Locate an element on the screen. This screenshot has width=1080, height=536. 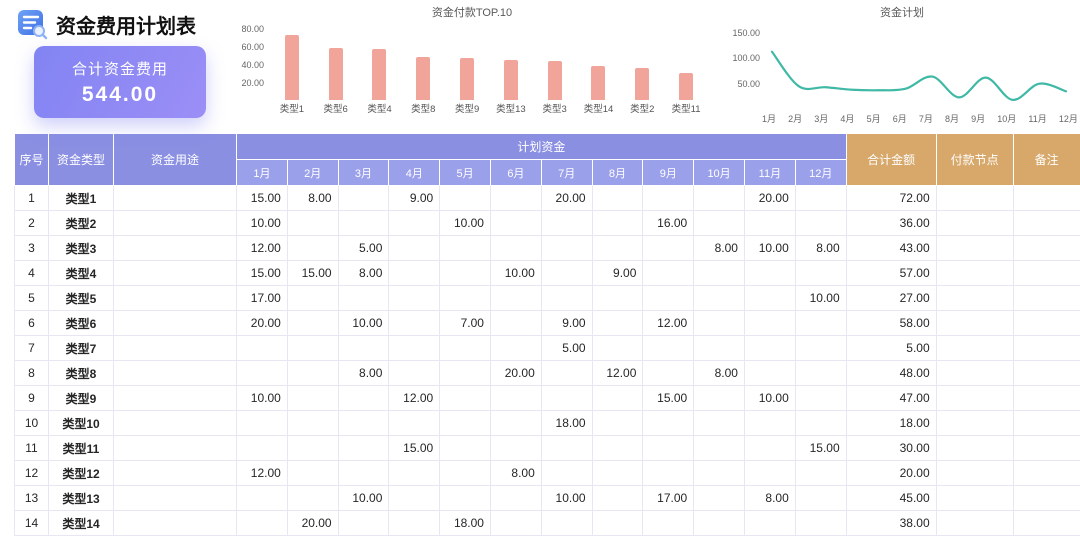
cell-month-amount: 9.00 is located at coordinates (617, 273).